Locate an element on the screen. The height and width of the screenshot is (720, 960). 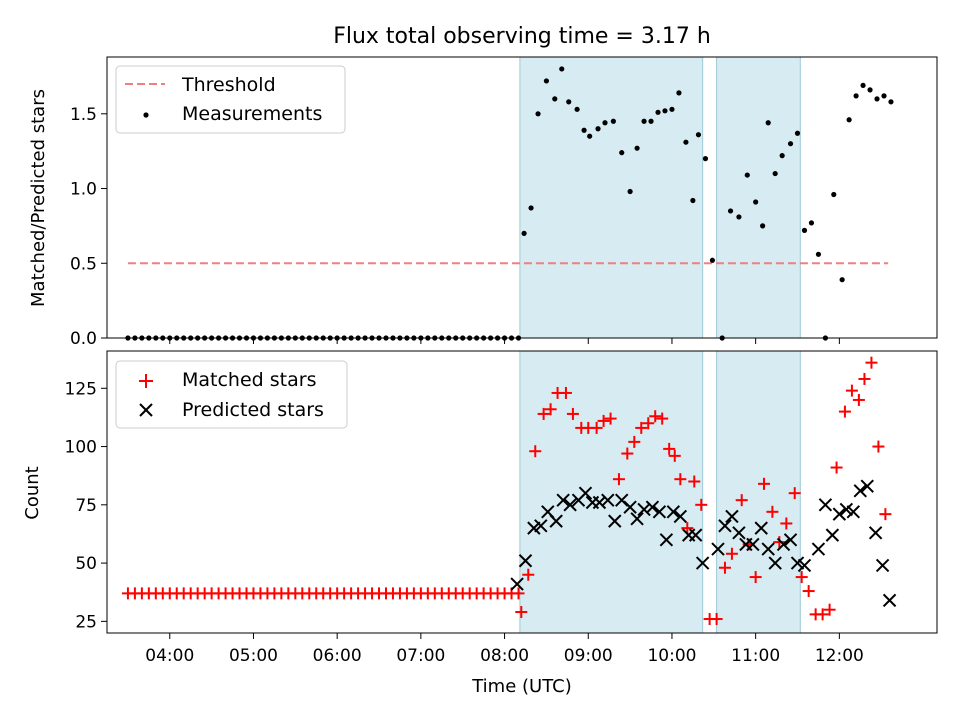
y-tick-label: 1.5 is located at coordinates (83, 115).